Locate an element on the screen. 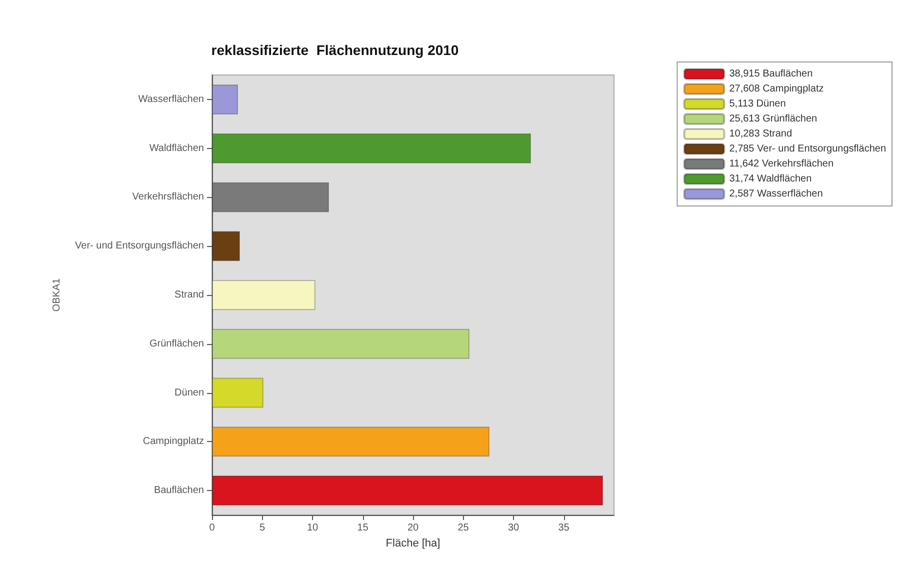 The image size is (904, 573). x-tick-label: 0 is located at coordinates (212, 528).